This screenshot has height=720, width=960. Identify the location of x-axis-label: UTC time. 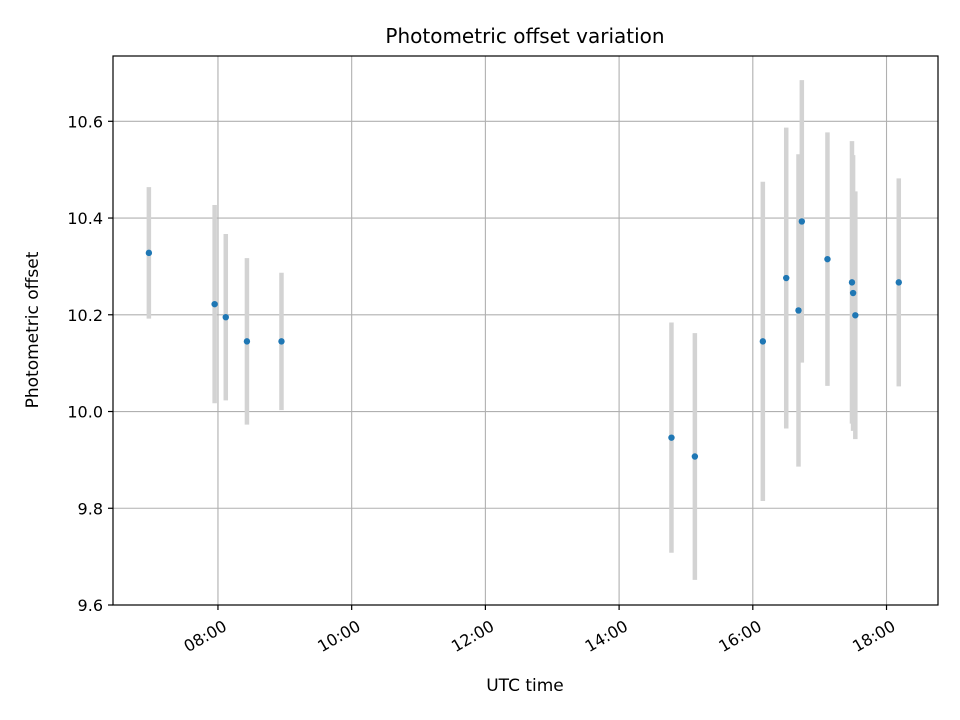
(525, 686).